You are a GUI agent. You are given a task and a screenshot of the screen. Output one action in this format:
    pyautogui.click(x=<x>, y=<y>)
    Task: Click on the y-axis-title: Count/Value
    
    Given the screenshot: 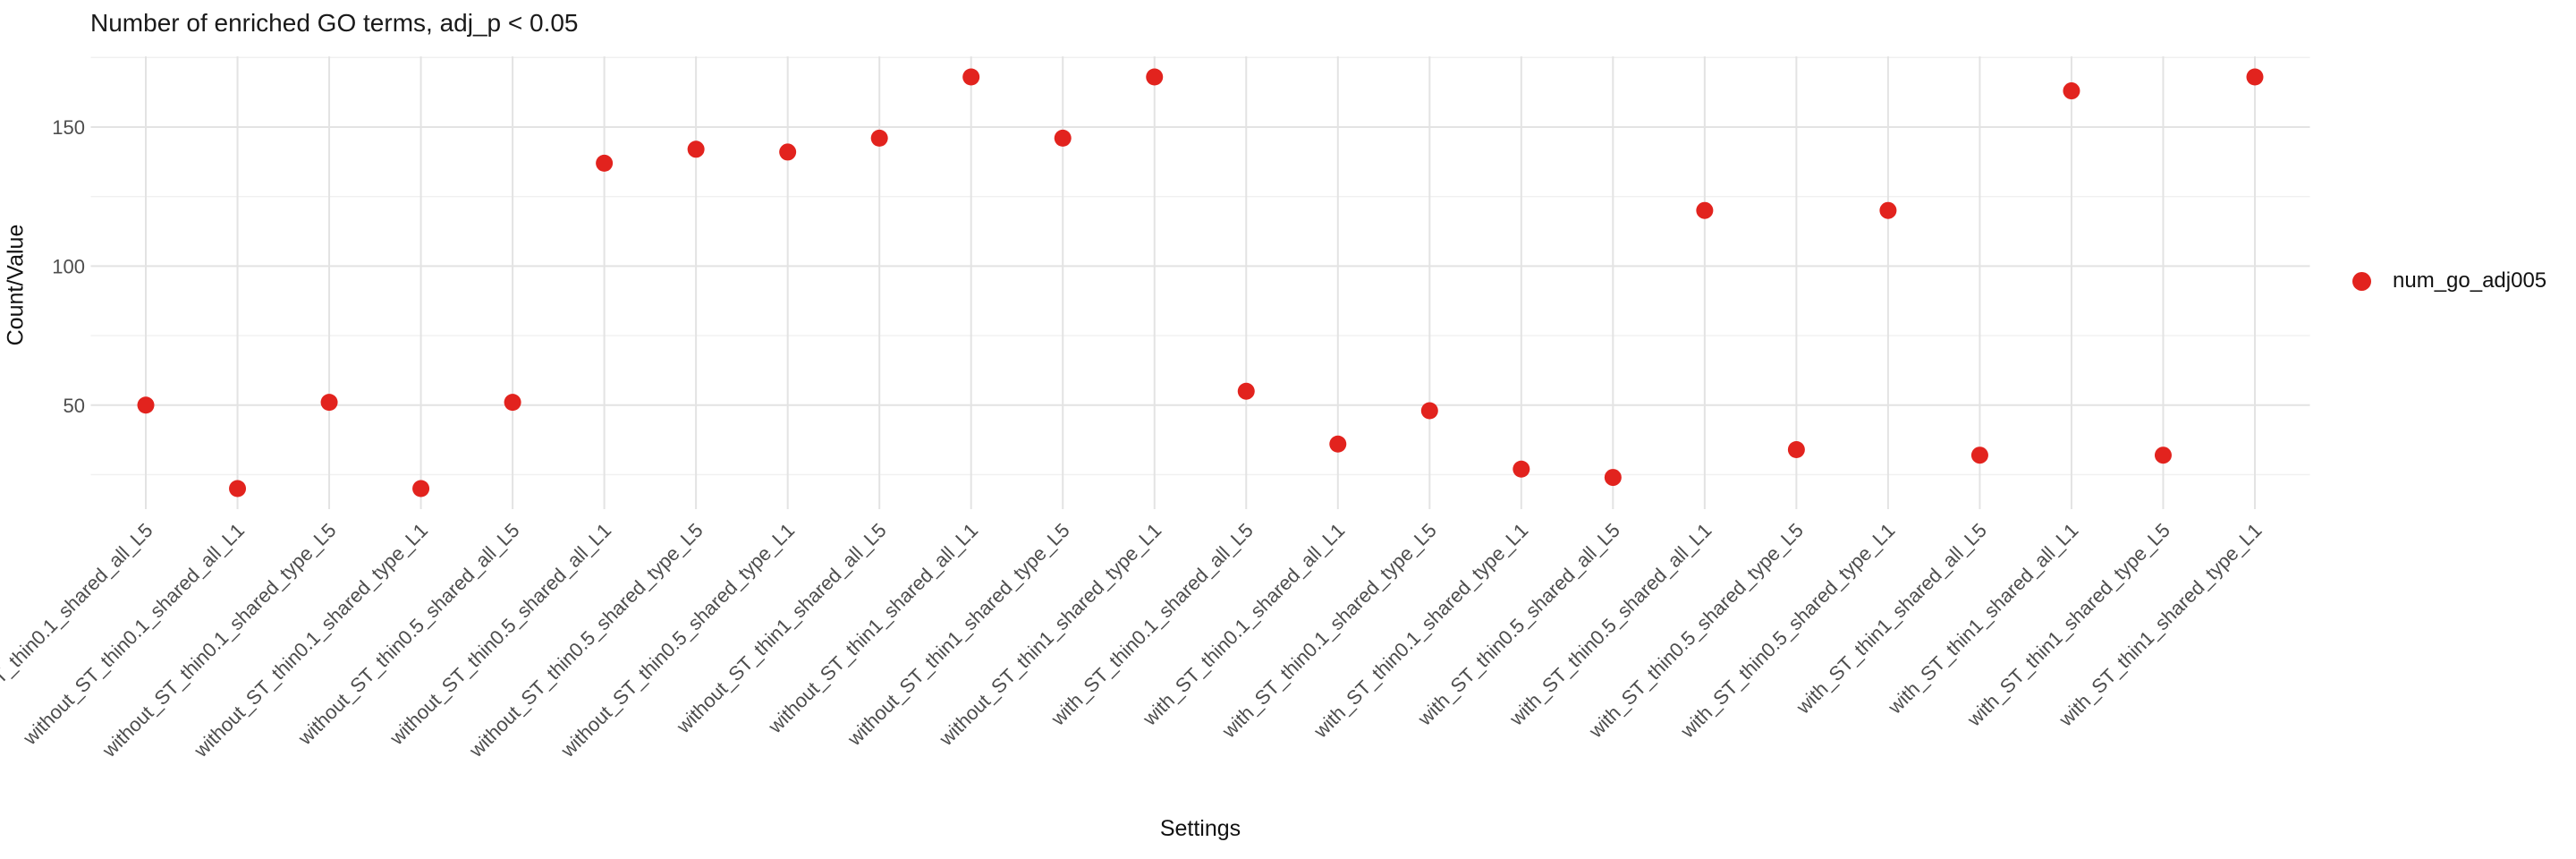 What is the action you would take?
    pyautogui.click(x=16, y=285)
    